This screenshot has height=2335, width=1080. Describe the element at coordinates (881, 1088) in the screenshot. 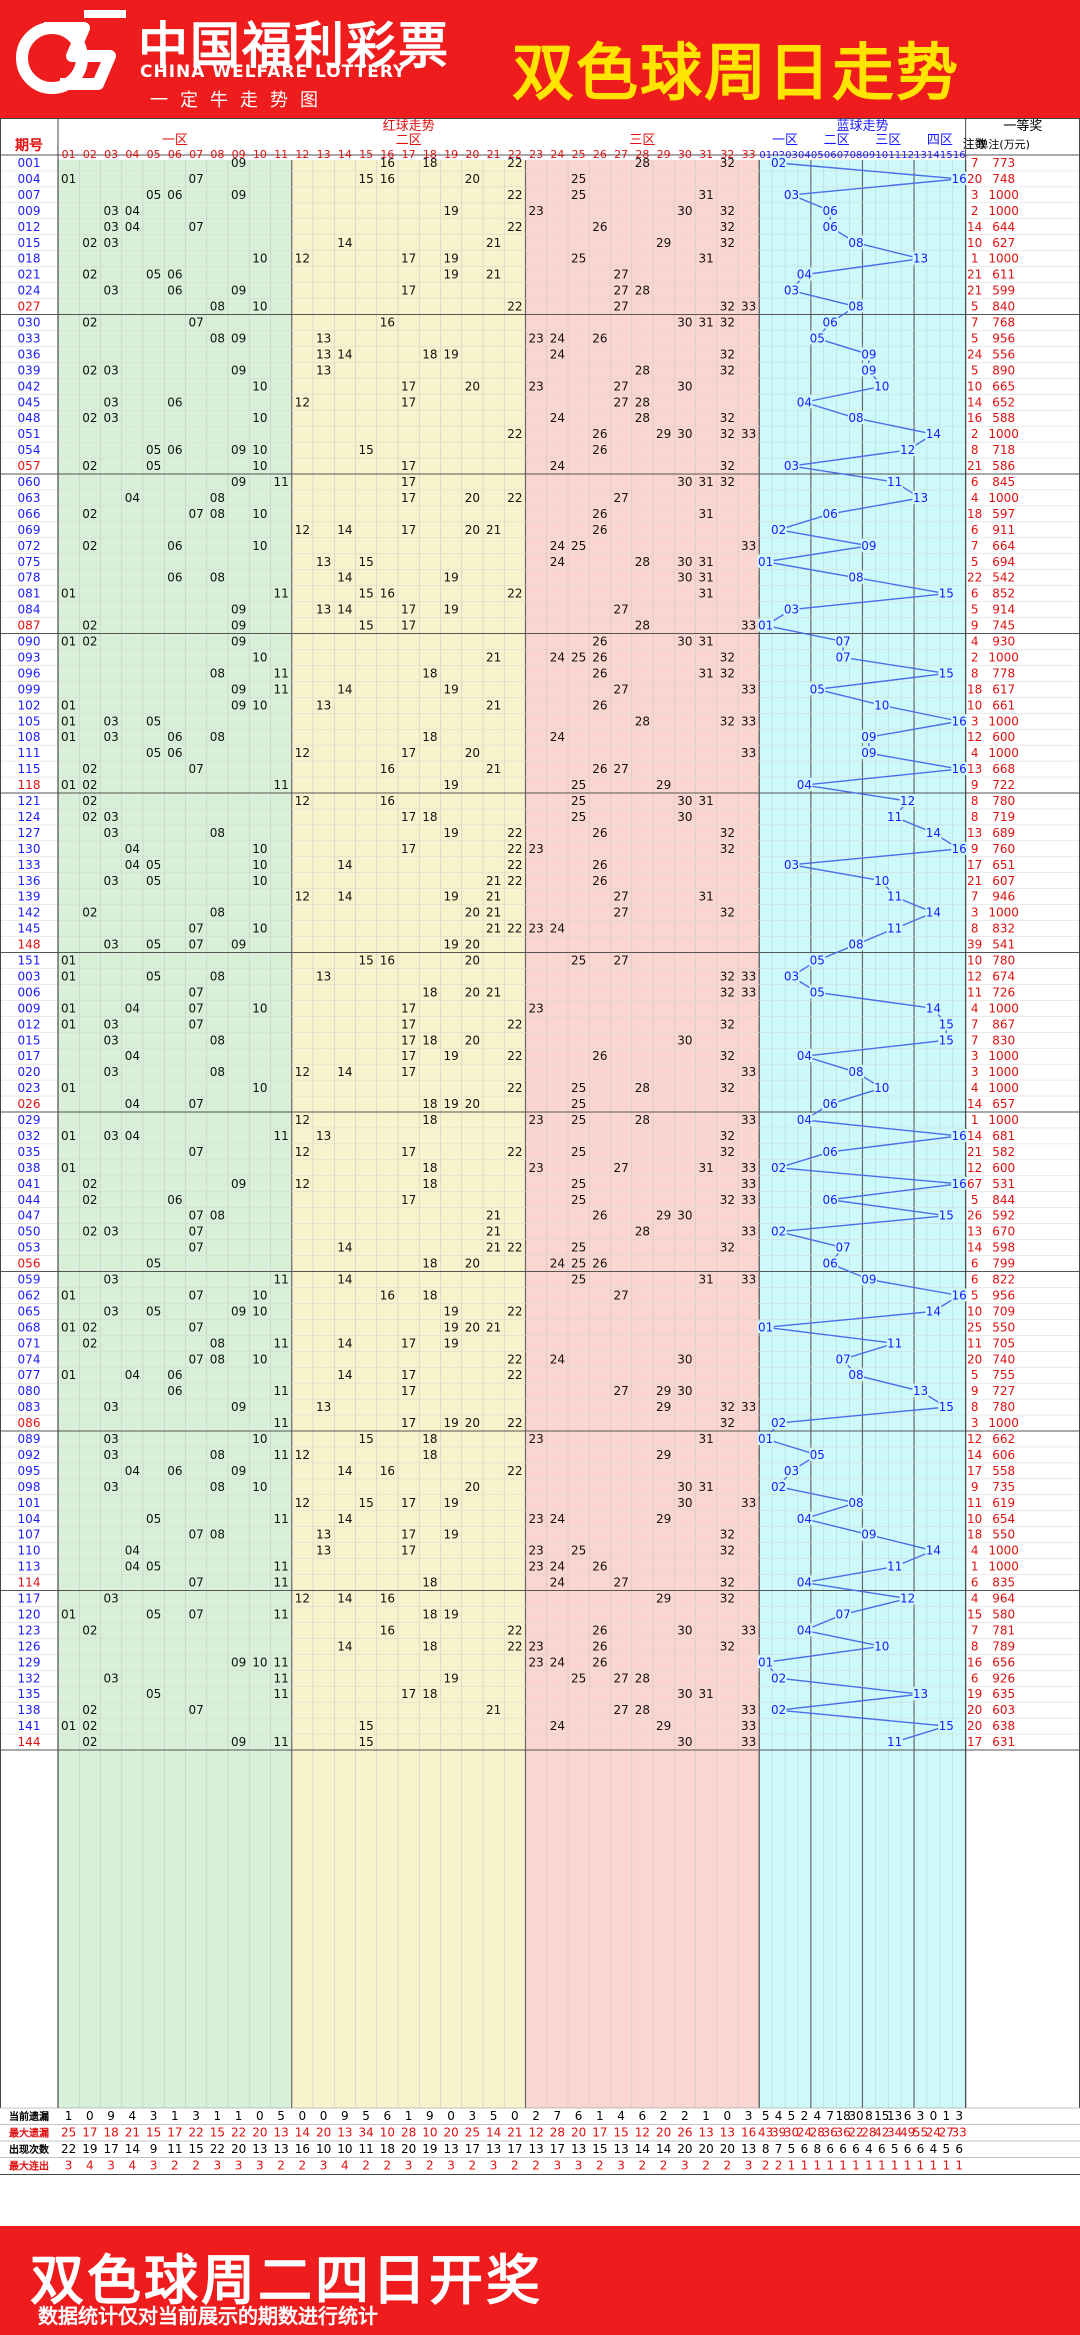

I see `blue-ball: 10` at that location.